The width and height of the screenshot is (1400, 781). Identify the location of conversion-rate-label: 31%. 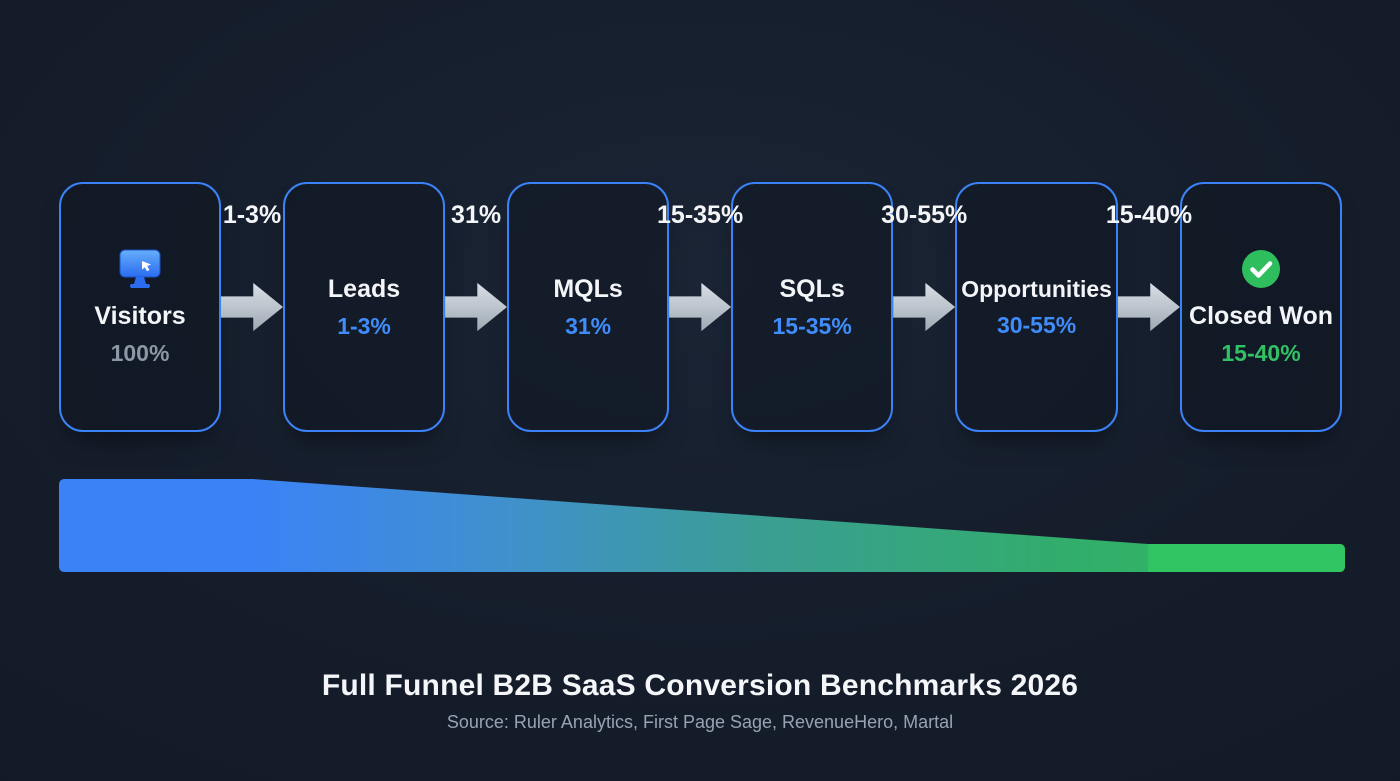
(476, 215).